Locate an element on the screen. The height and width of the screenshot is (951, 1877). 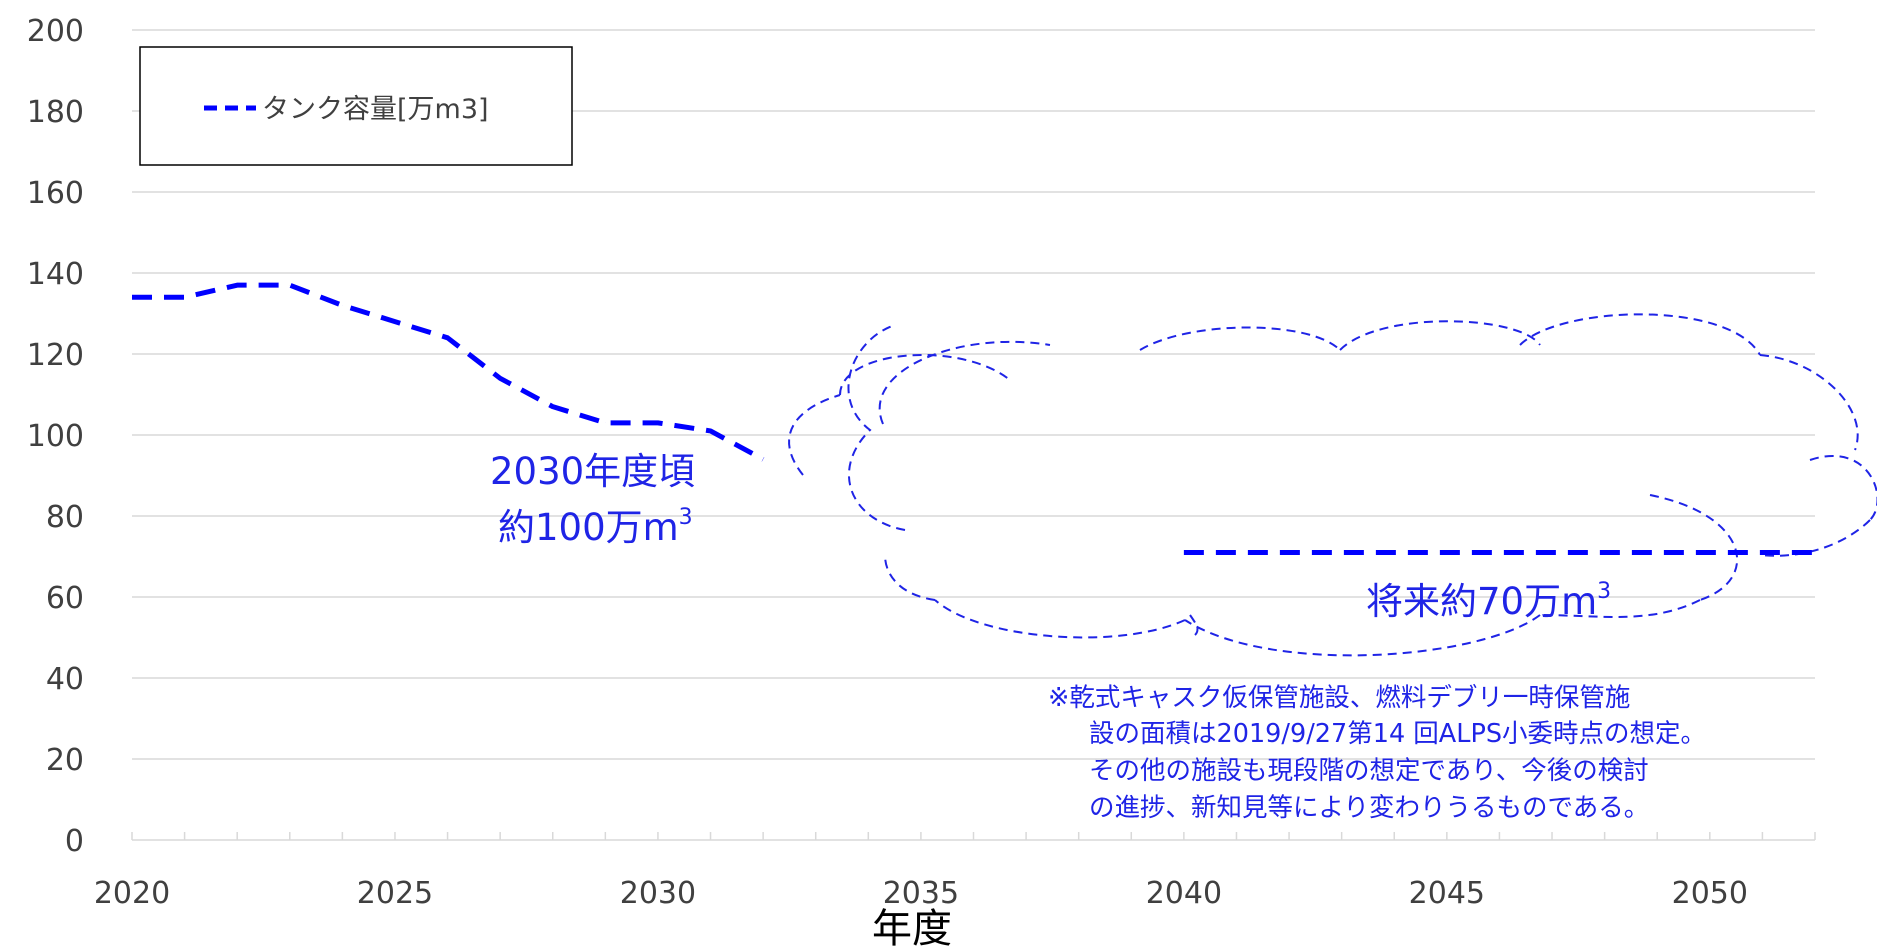
y-tick-label-120: 120 is located at coordinates (55, 355).